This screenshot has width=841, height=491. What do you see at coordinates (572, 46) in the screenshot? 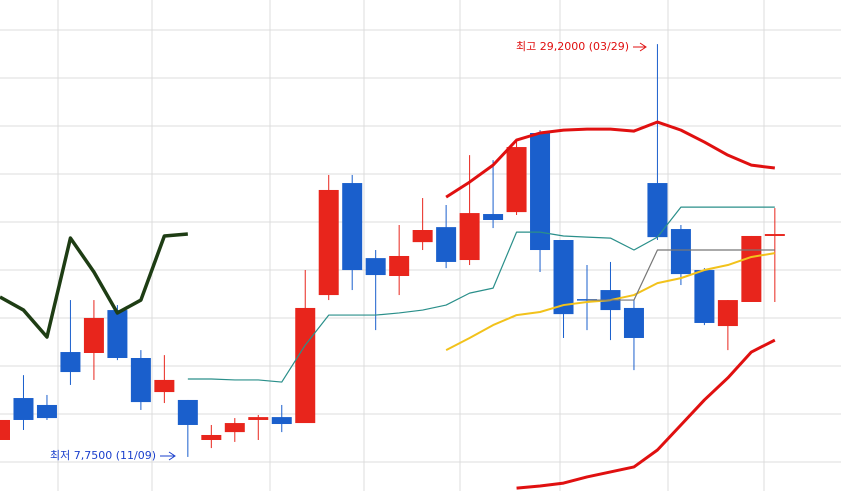
I see `high-annotation: 최고 29,2000 (03/29)` at bounding box center [572, 46].